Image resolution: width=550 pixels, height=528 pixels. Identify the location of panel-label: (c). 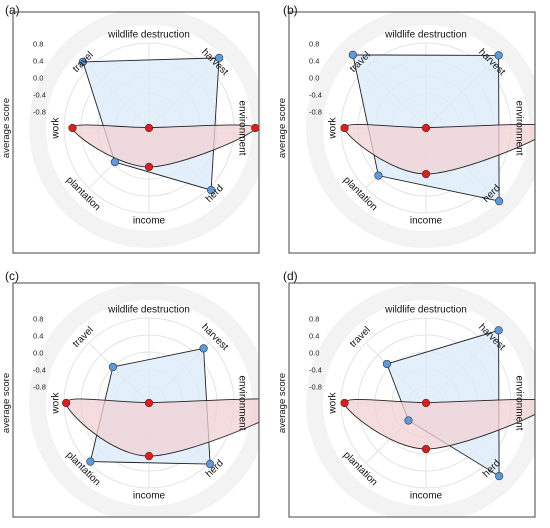
(12, 276).